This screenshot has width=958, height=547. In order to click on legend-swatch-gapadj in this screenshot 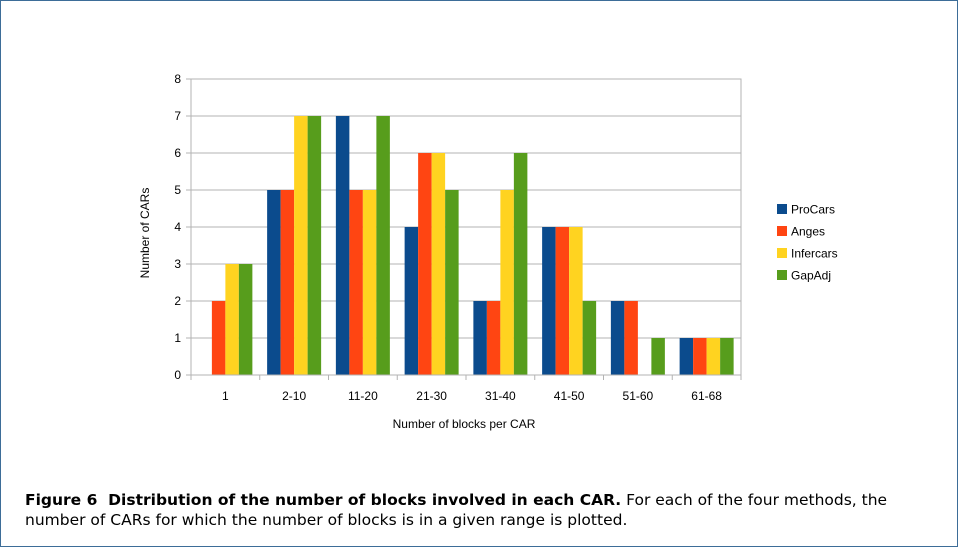, I will do `click(782, 275)`.